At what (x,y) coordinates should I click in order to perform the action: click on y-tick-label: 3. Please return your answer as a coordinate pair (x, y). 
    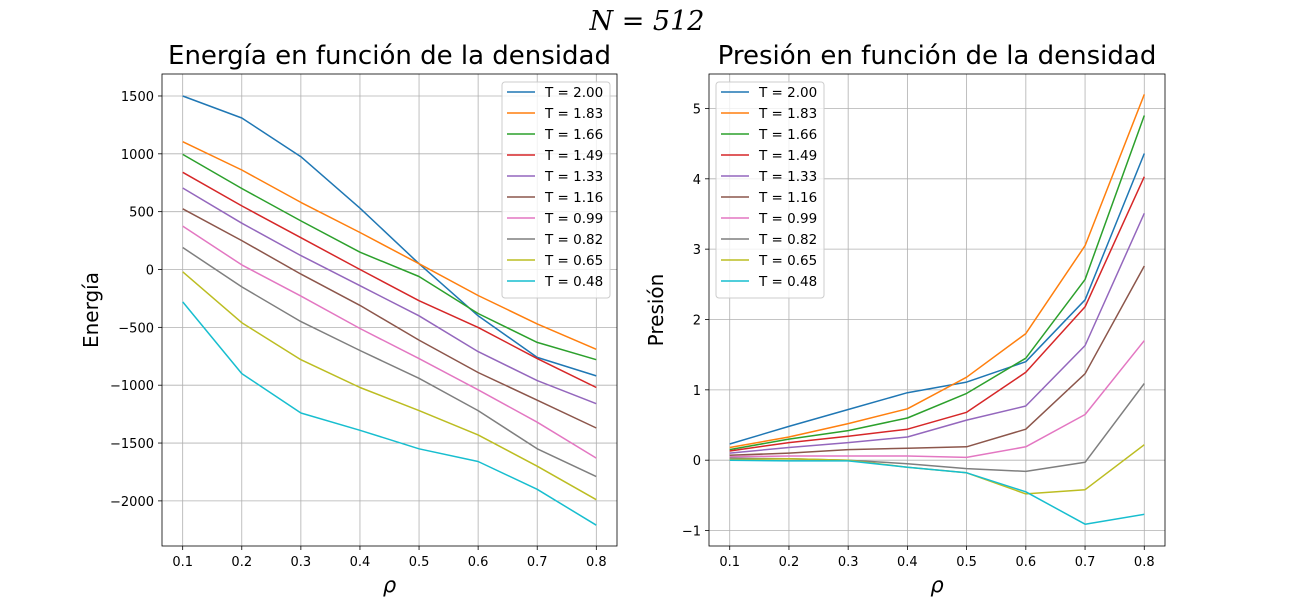
    Looking at the image, I should click on (697, 250).